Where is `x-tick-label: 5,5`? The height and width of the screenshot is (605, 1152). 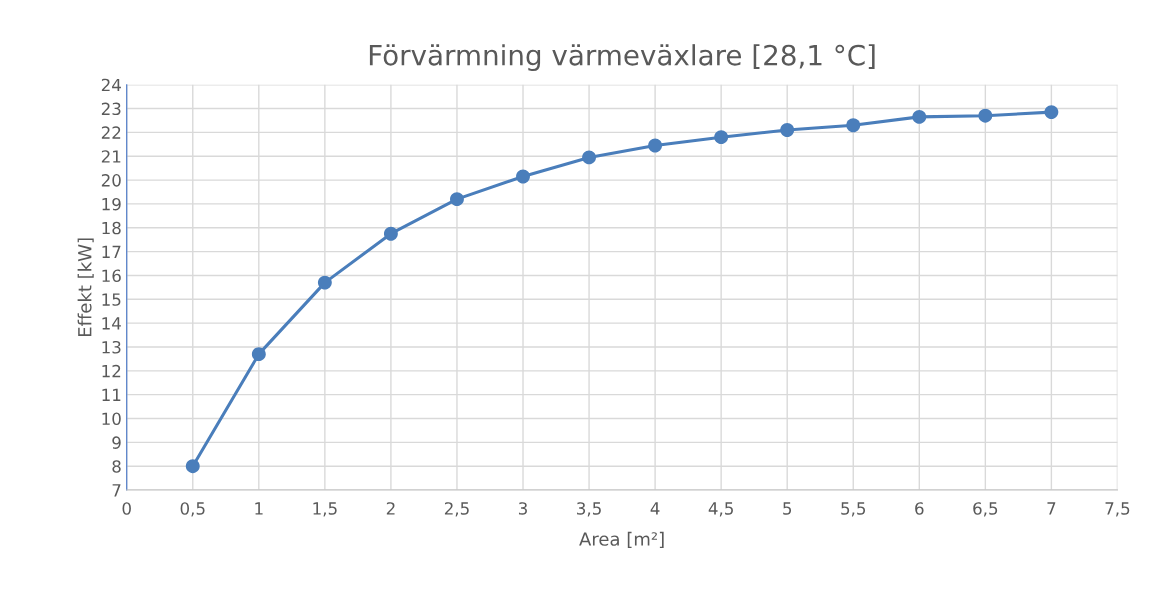 x-tick-label: 5,5 is located at coordinates (853, 509).